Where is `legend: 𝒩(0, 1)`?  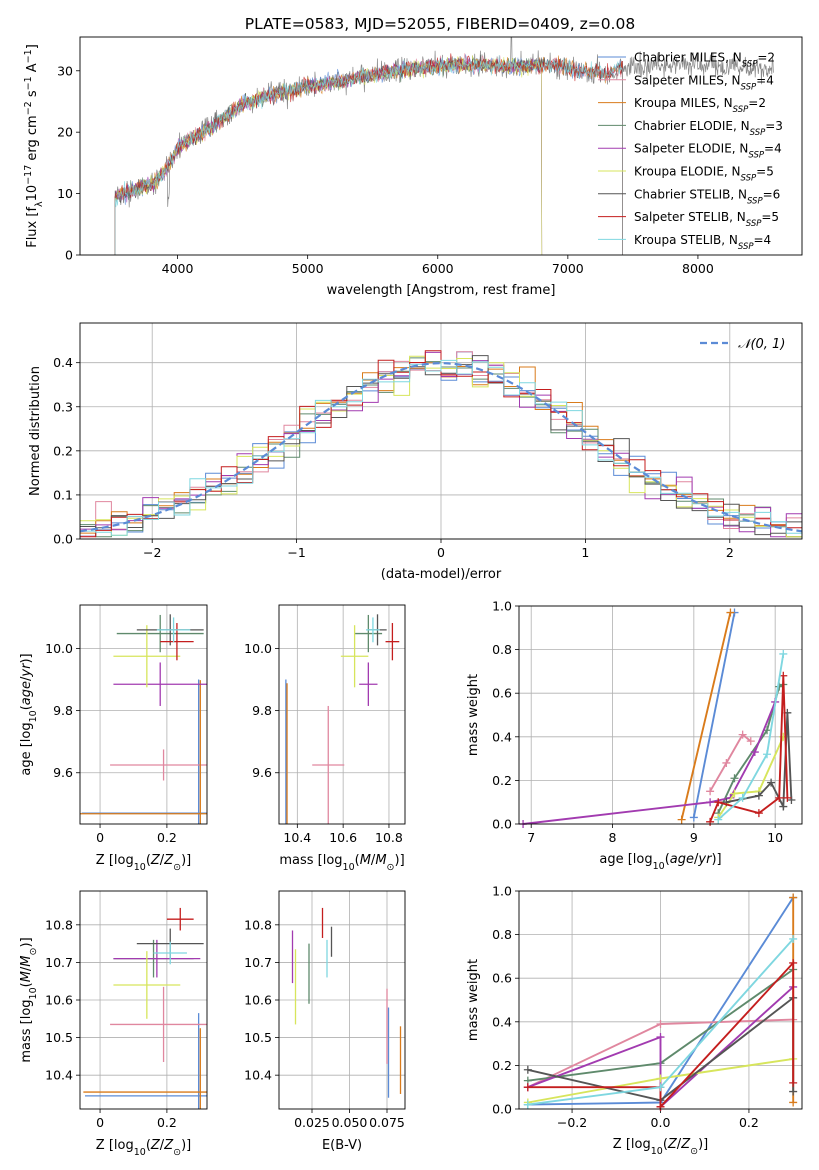
legend: 𝒩(0, 1) is located at coordinates (742, 344).